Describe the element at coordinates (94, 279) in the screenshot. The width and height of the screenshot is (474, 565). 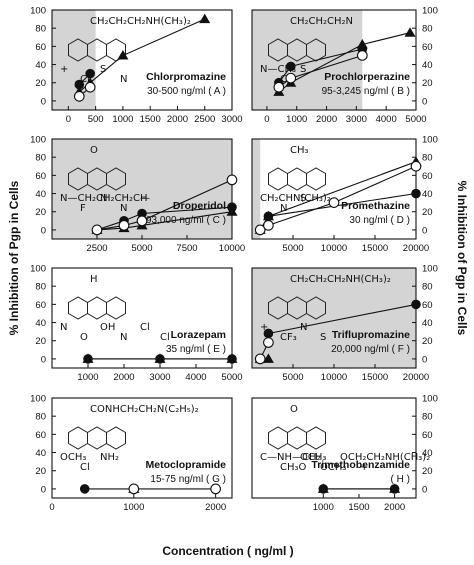
I see `structure-label: H` at that location.